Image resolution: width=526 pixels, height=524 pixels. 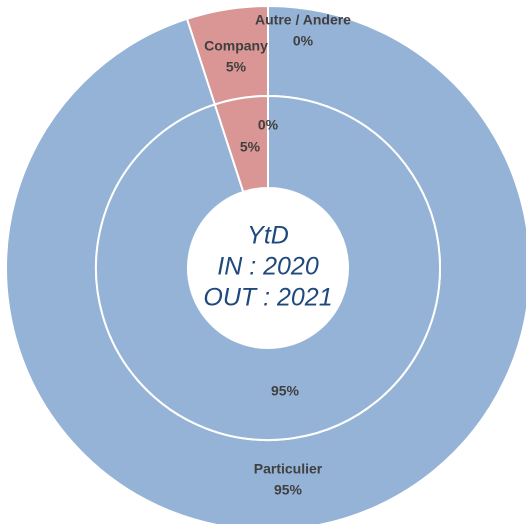 What do you see at coordinates (303, 20) in the screenshot?
I see `slice-label: Autre / Andere` at bounding box center [303, 20].